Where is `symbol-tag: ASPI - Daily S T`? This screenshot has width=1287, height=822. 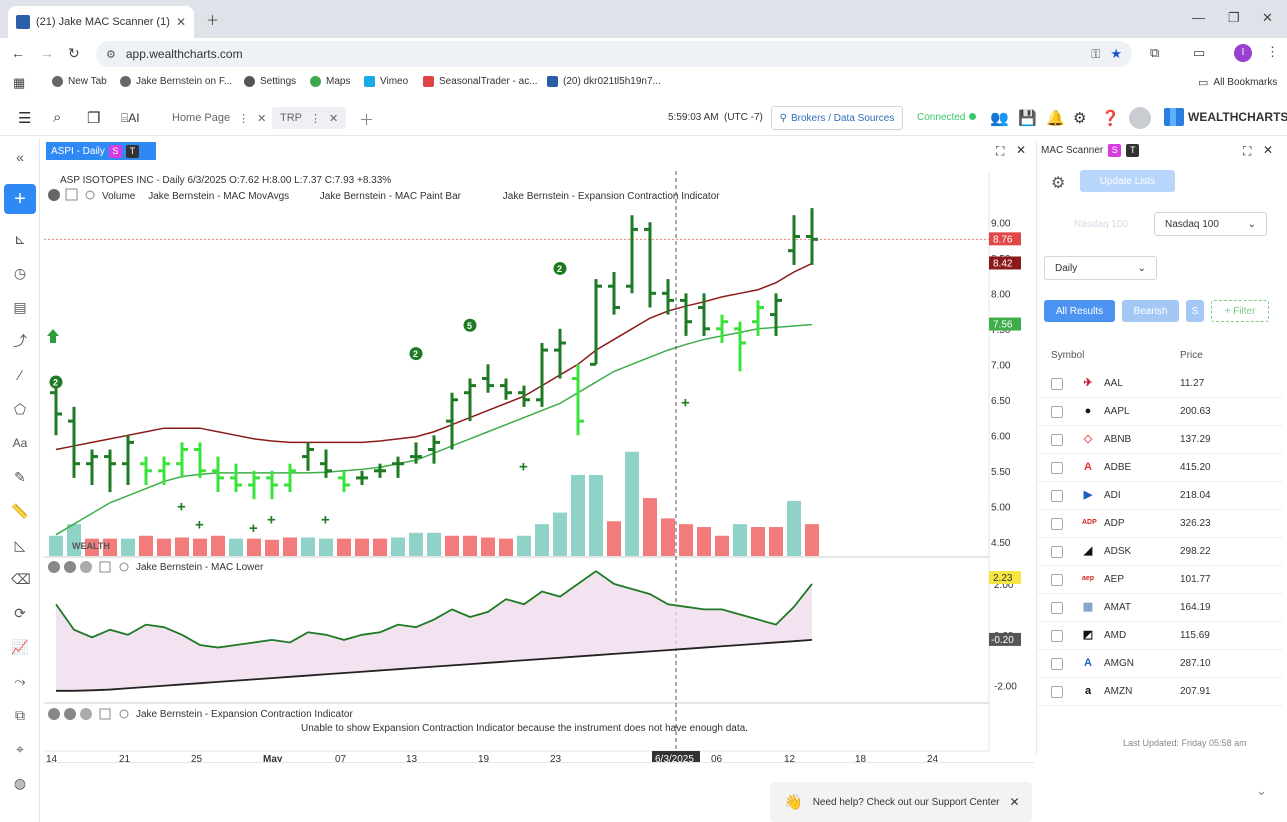
symbol-tag: ASPI - Daily S T is located at coordinates (101, 151).